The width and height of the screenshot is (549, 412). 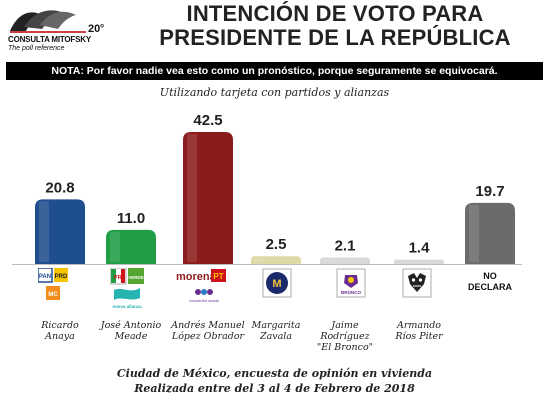 What do you see at coordinates (127, 306) in the screenshot?
I see `nueva-alianza-logo-text: nueva alianza` at bounding box center [127, 306].